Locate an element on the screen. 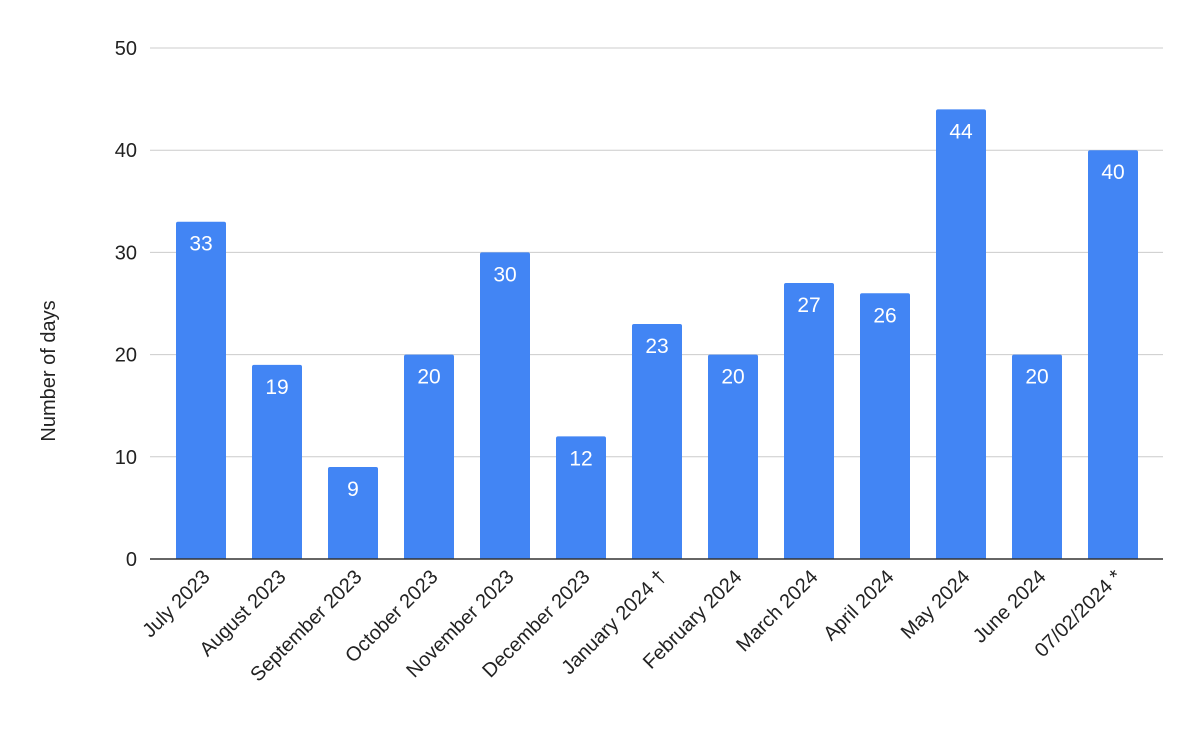 The width and height of the screenshot is (1200, 742). x-tick-label: June 2024 is located at coordinates (1010, 607).